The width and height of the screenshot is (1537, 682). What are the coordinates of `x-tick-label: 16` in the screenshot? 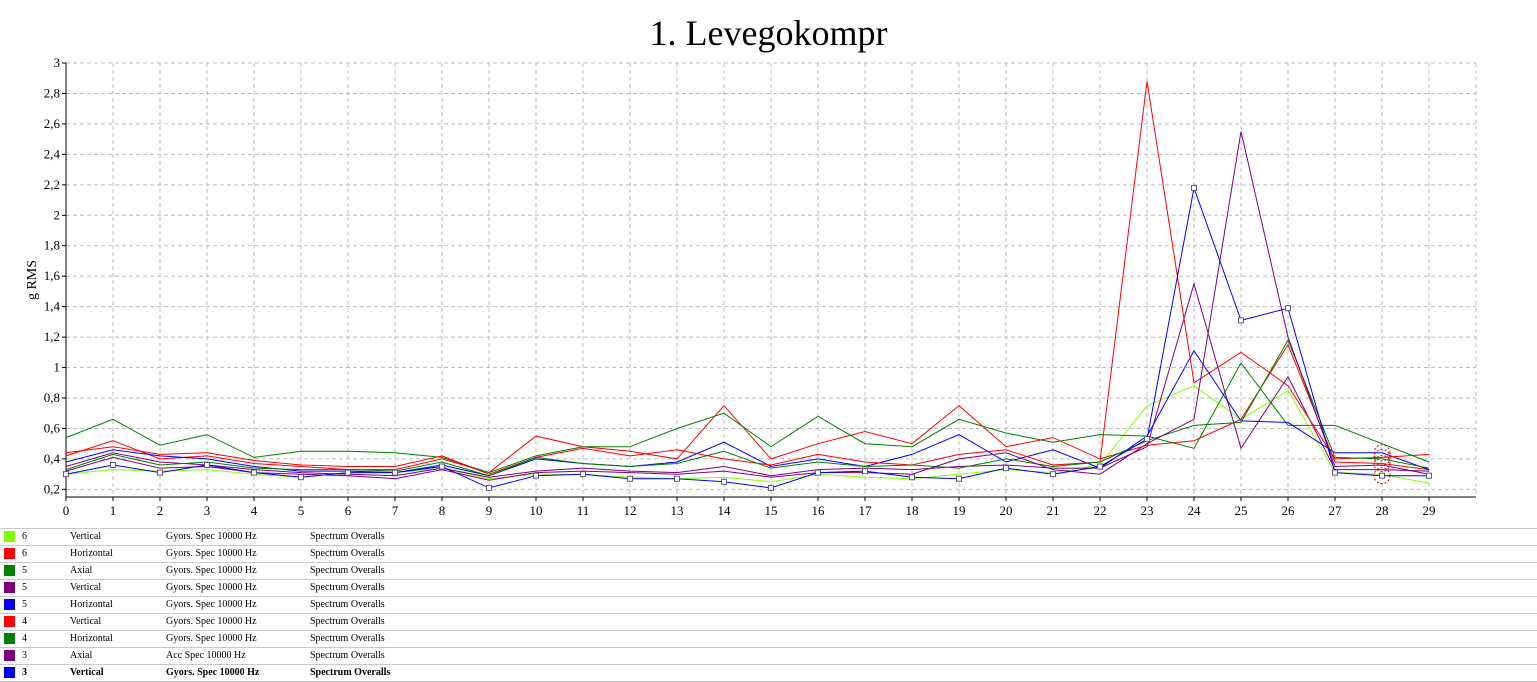 It's located at (819, 510).